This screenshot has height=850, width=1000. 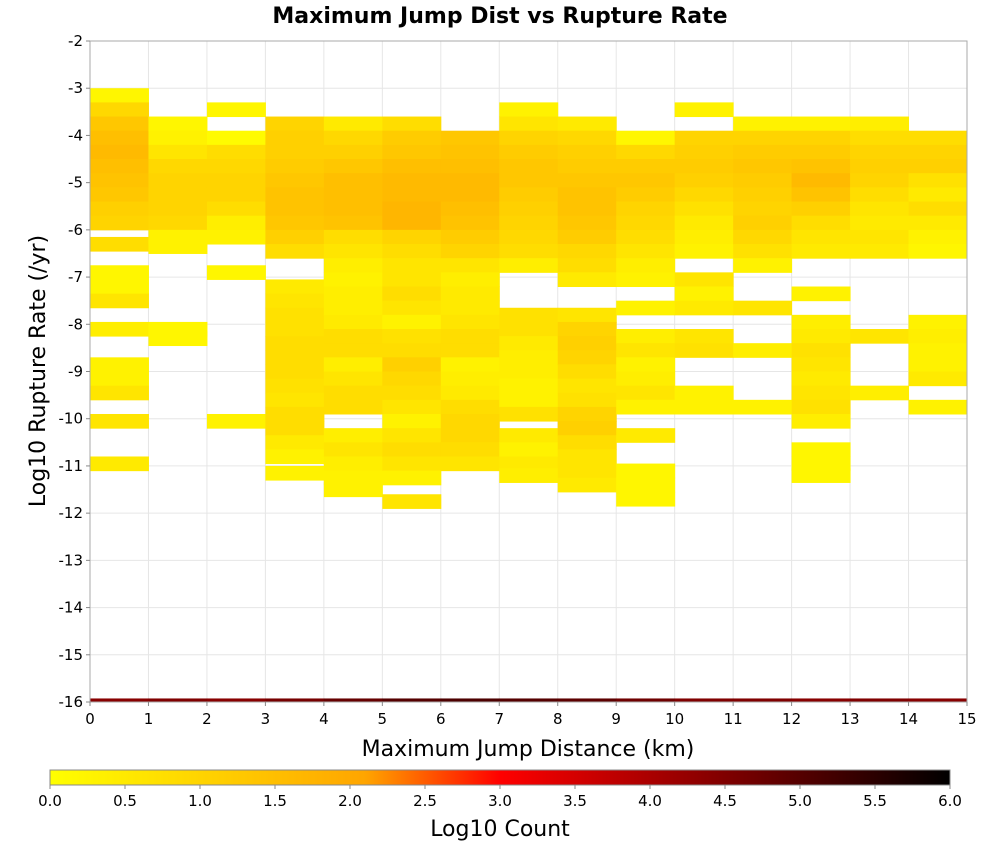 I want to click on y-axis-ticks: -2 -3 -4 -5 -6 -7 -8 -9 -10 -11 -12 -13 -14 -15 -16, so click(x=74, y=371).